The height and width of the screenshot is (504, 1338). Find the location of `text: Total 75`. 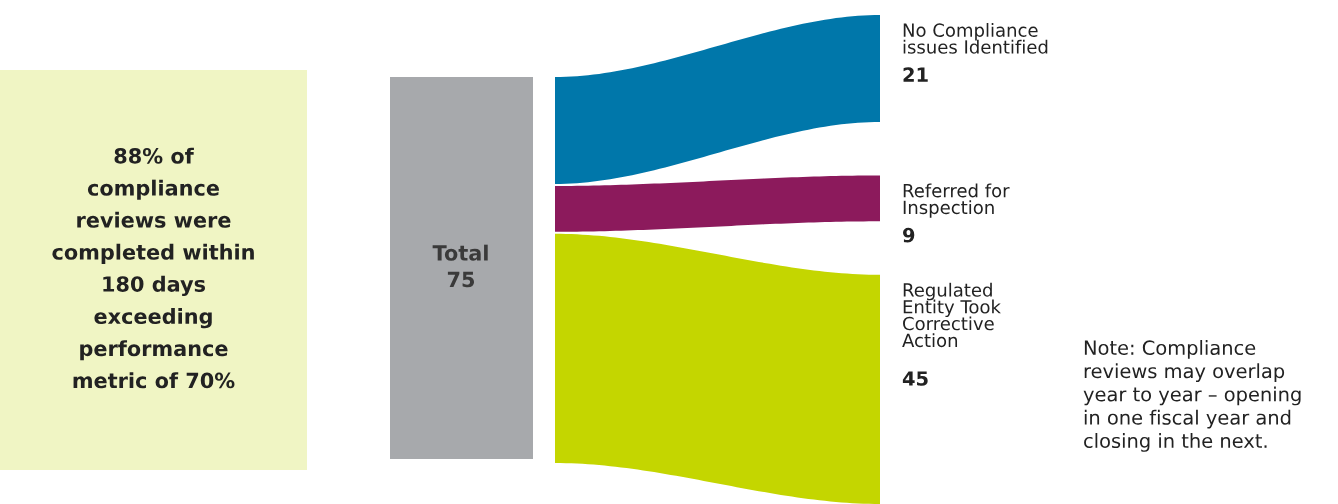

text: Total 75 is located at coordinates (460, 266).